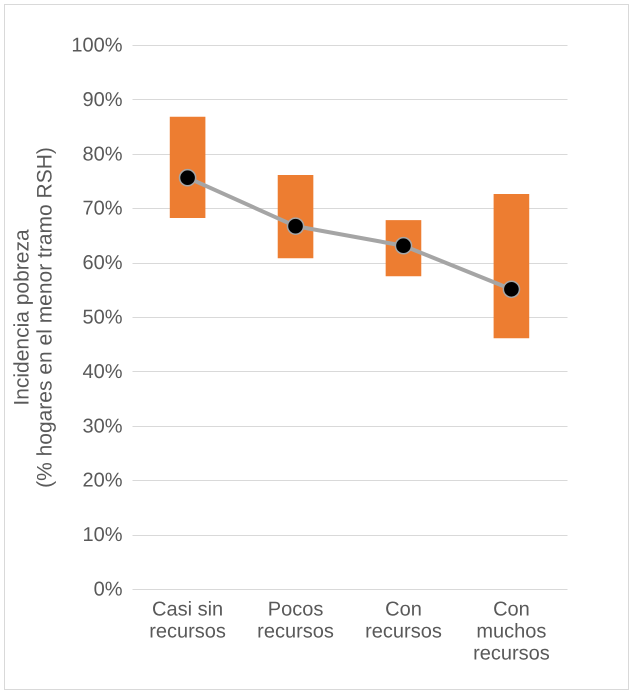 The height and width of the screenshot is (696, 635). Describe the element at coordinates (102, 317) in the screenshot. I see `y-tick-label: 50%` at that location.